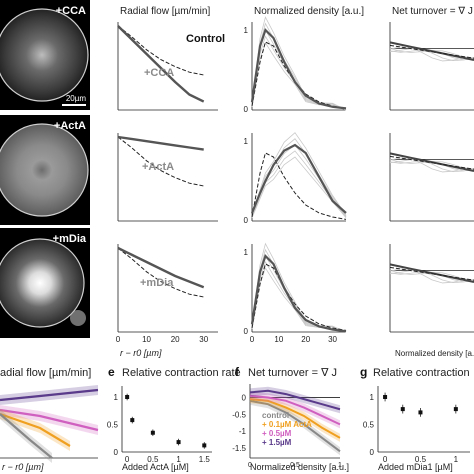 The height and width of the screenshot is (474, 474). I want to click on row-label-acta: +ActA, so click(158, 167).